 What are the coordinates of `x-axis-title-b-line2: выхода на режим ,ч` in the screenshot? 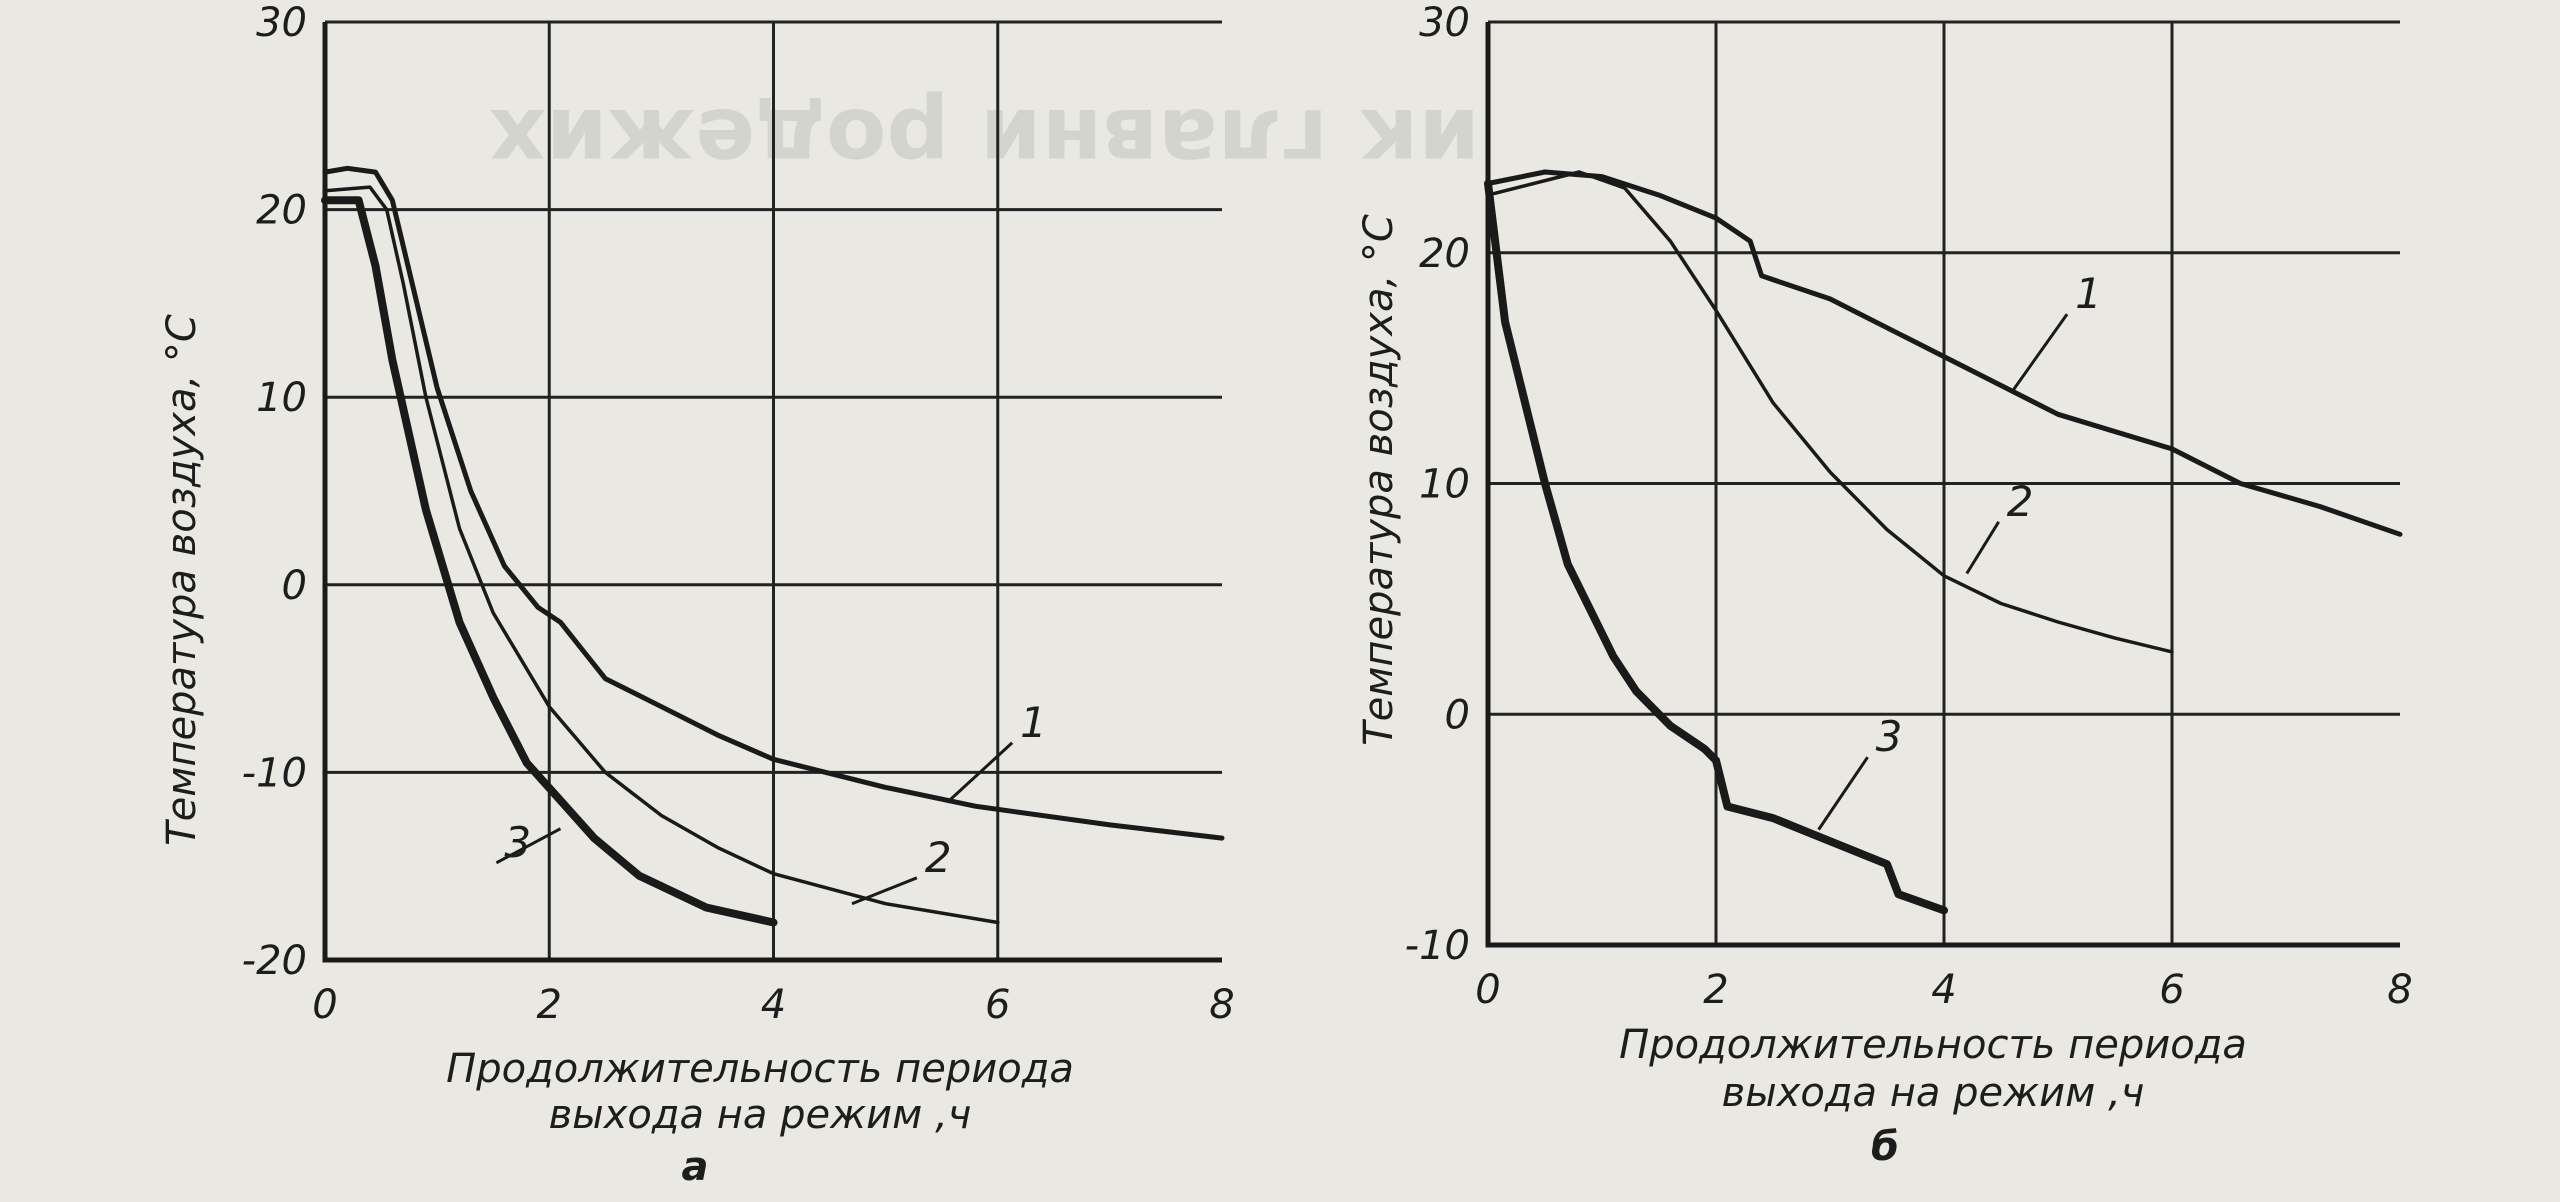 It's located at (1933, 1093).